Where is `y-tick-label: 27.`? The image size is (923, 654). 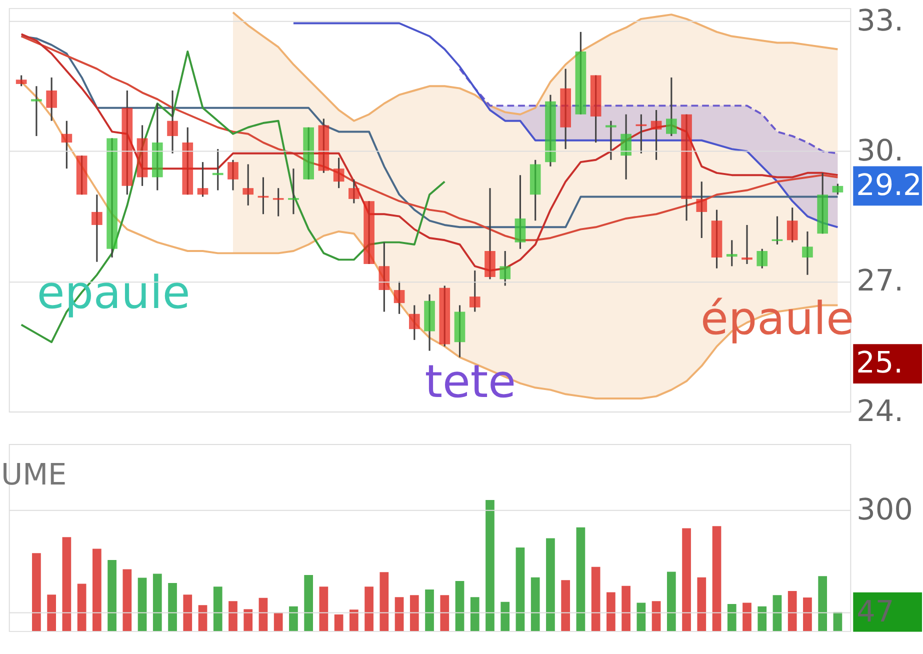 y-tick-label: 27. is located at coordinates (880, 281).